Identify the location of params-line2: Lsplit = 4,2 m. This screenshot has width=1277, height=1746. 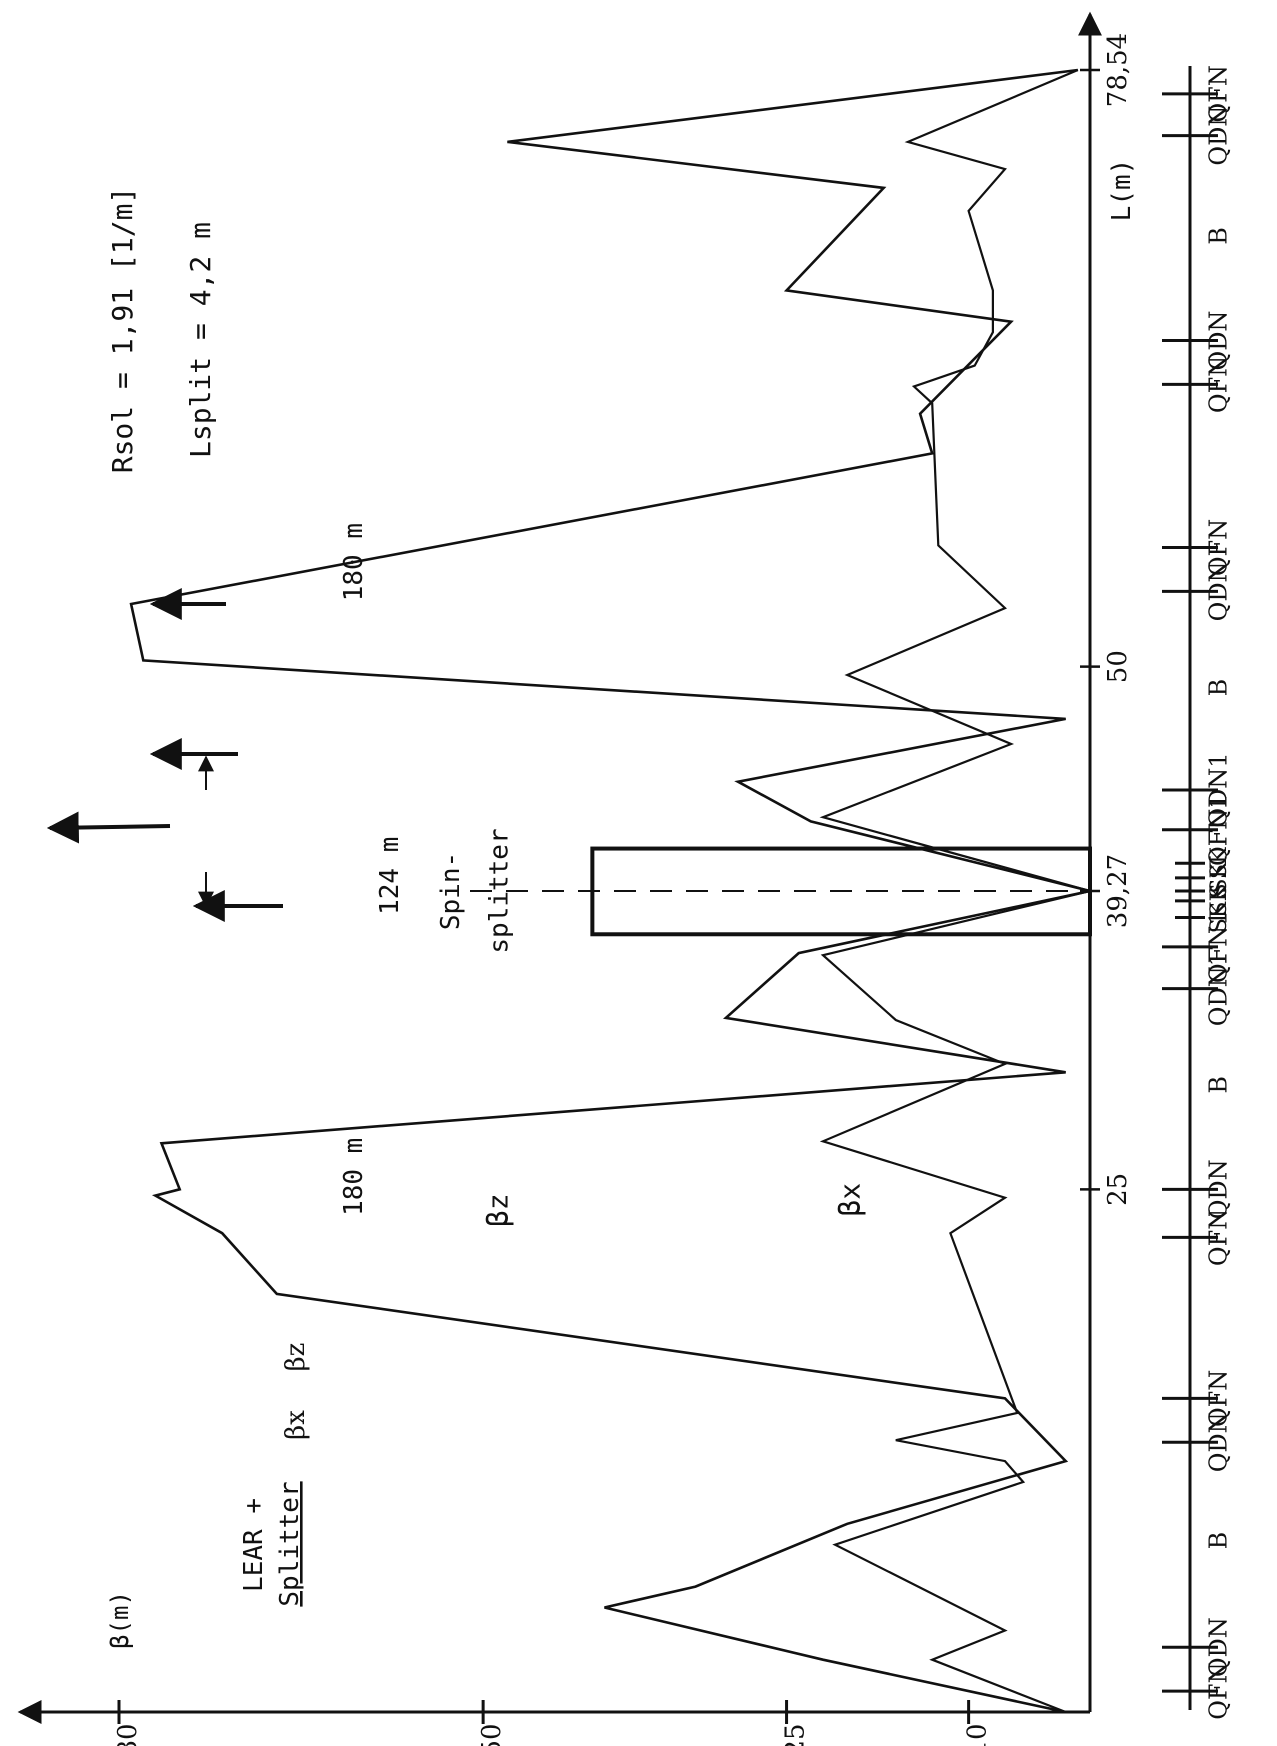
(200, 340).